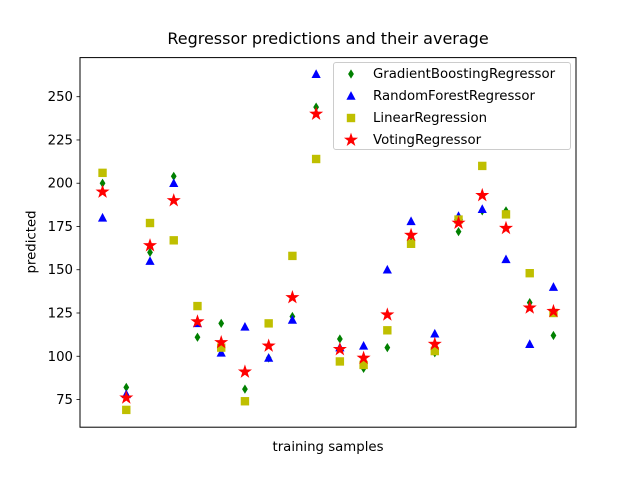  What do you see at coordinates (60, 140) in the screenshot?
I see `y-tick-label: 225` at bounding box center [60, 140].